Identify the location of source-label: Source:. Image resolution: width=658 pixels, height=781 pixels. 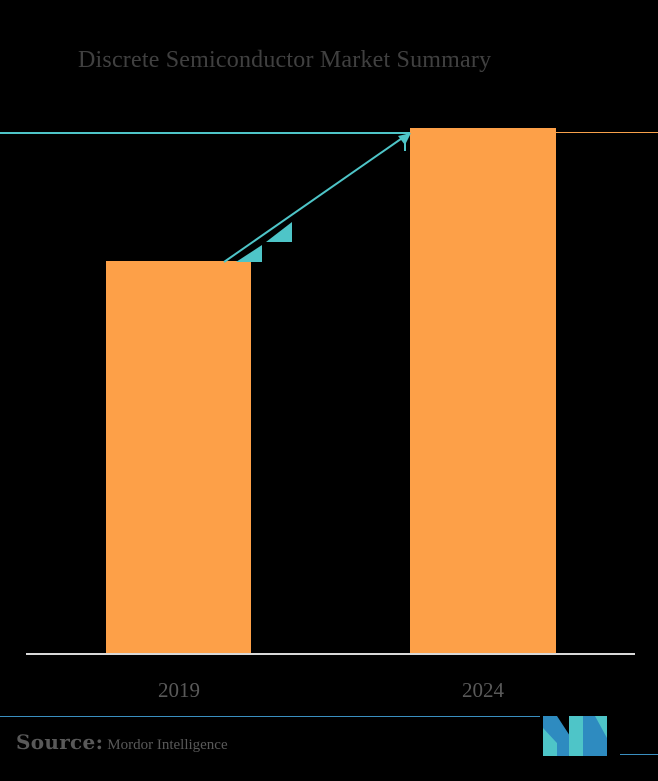
(60, 742).